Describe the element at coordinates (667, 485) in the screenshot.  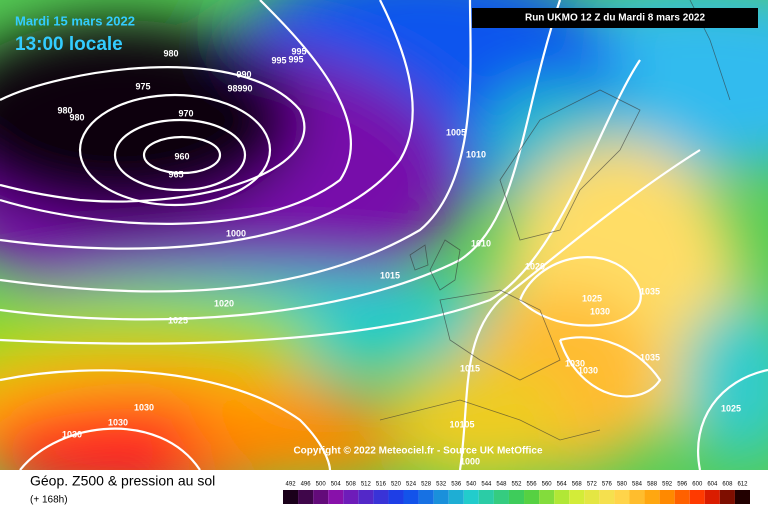
I see `scale-label: 592` at that location.